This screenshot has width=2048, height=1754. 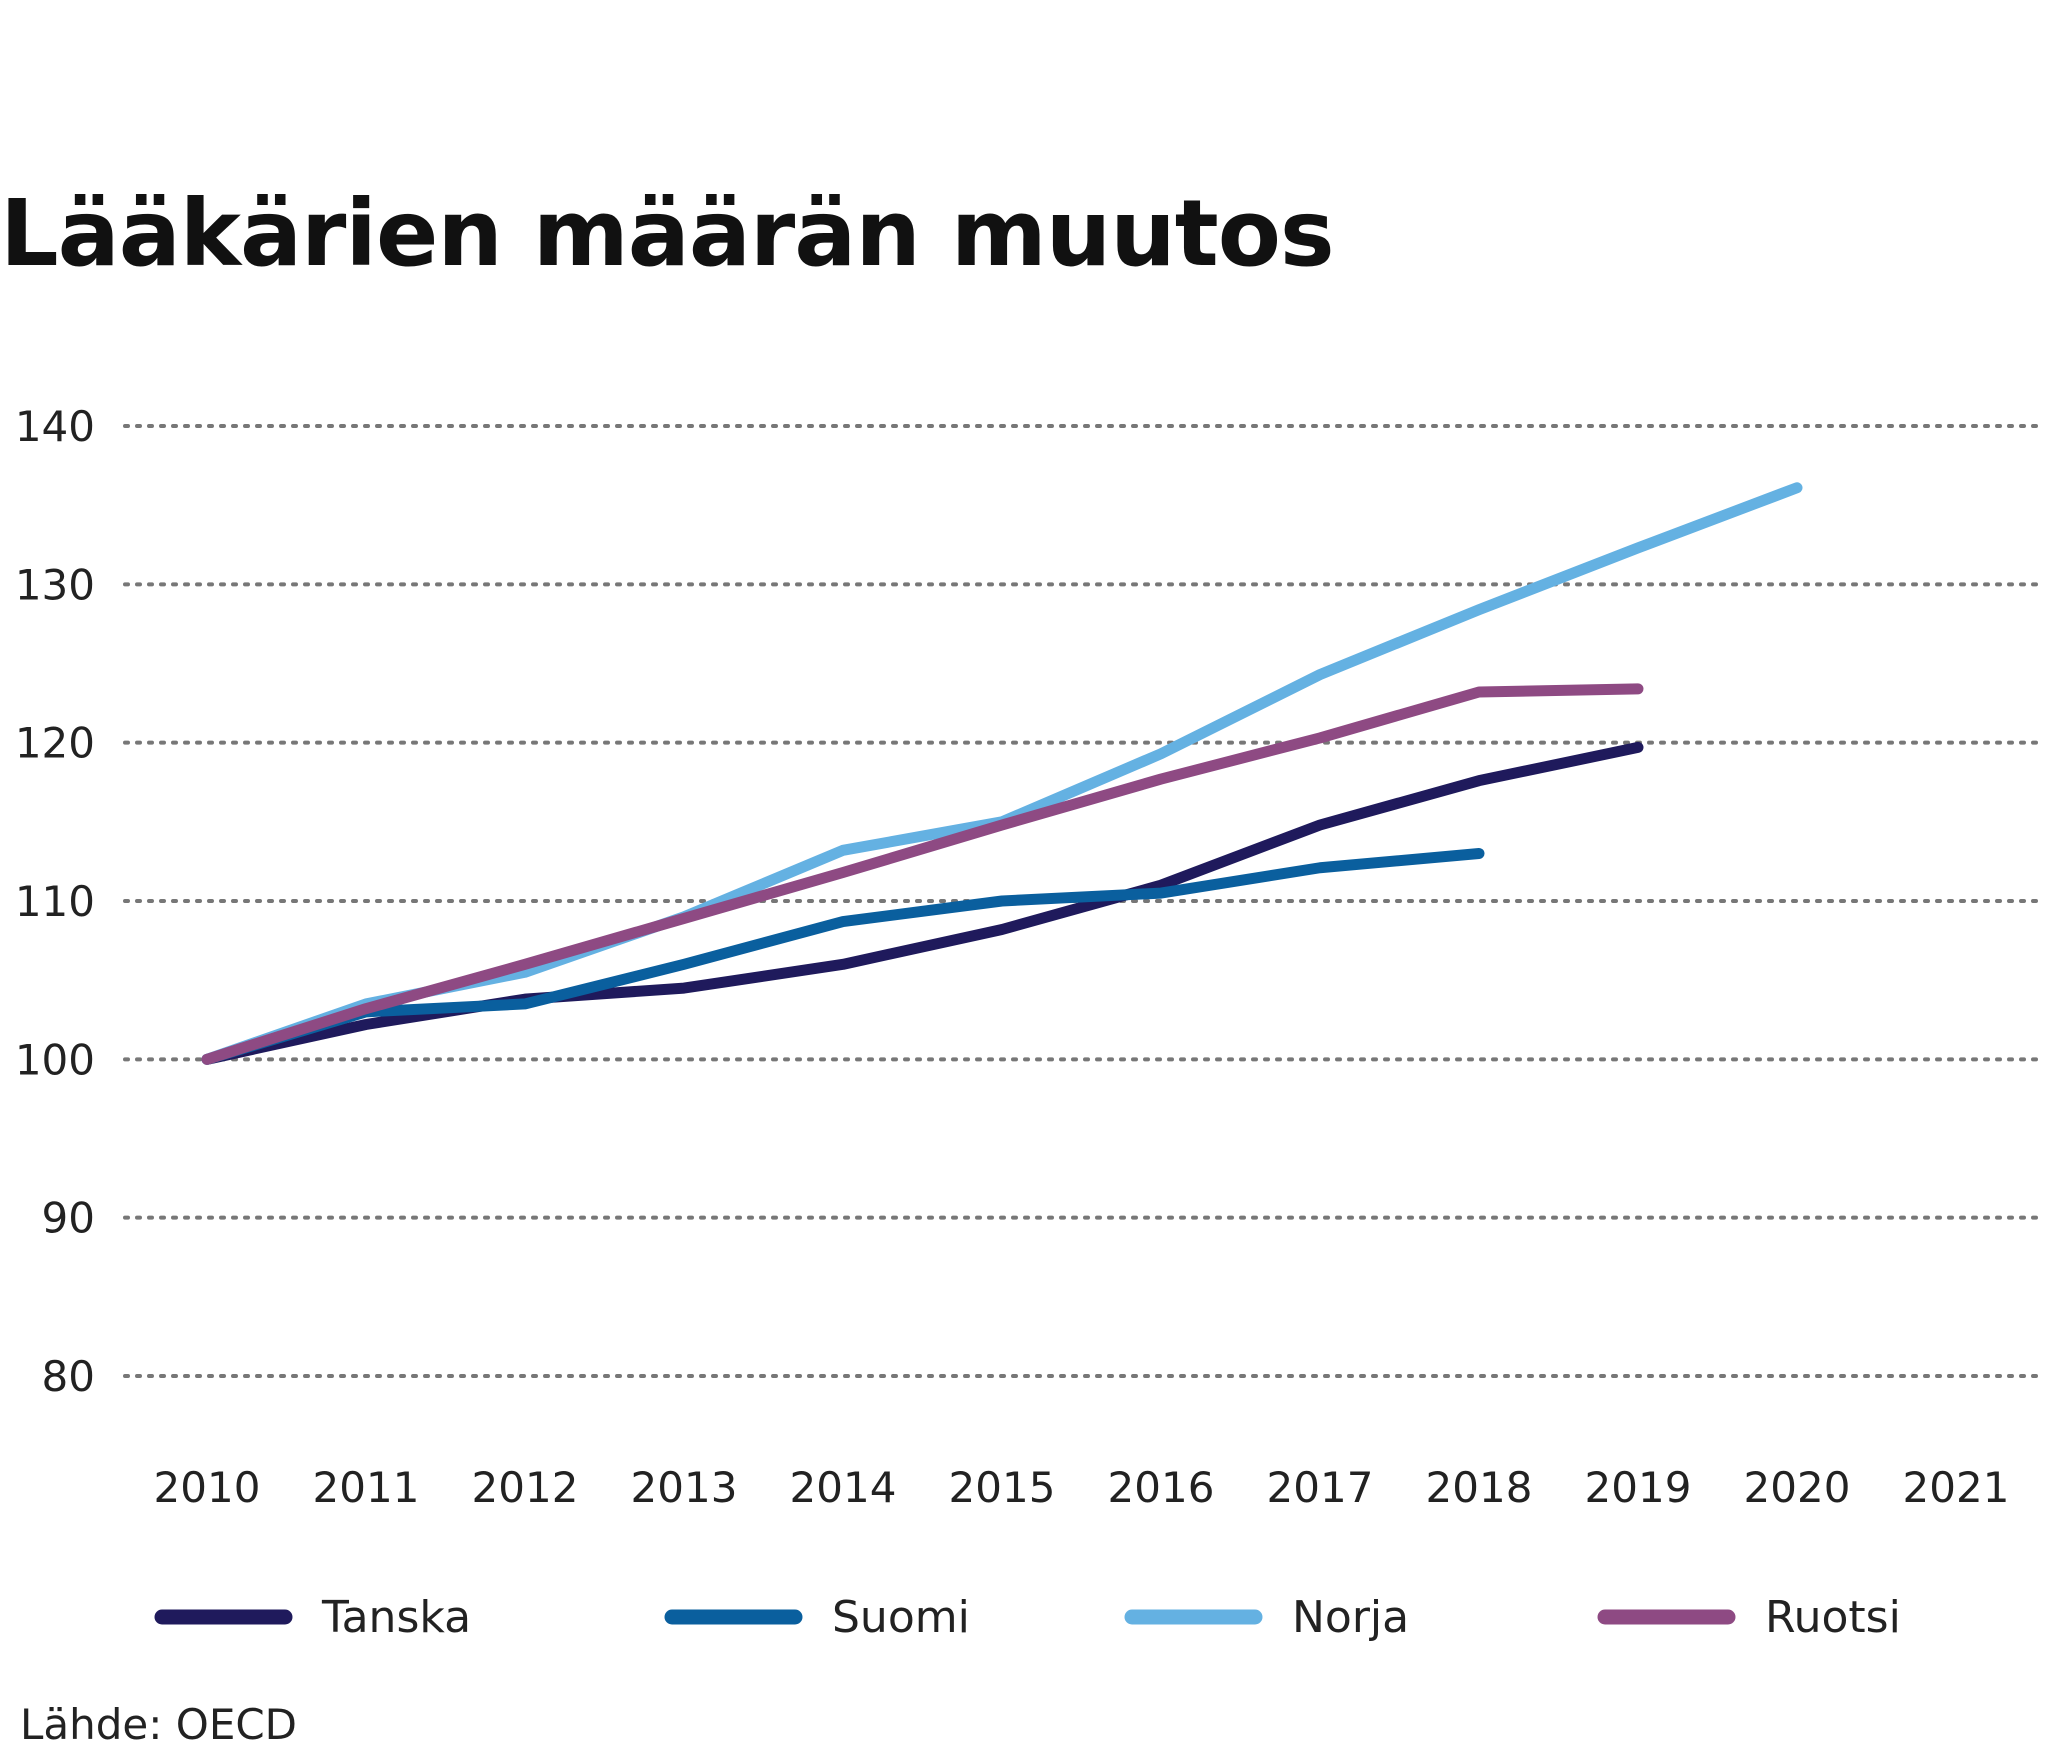 What do you see at coordinates (1797, 1487) in the screenshot?
I see `x-tick-label-2020: 2020` at bounding box center [1797, 1487].